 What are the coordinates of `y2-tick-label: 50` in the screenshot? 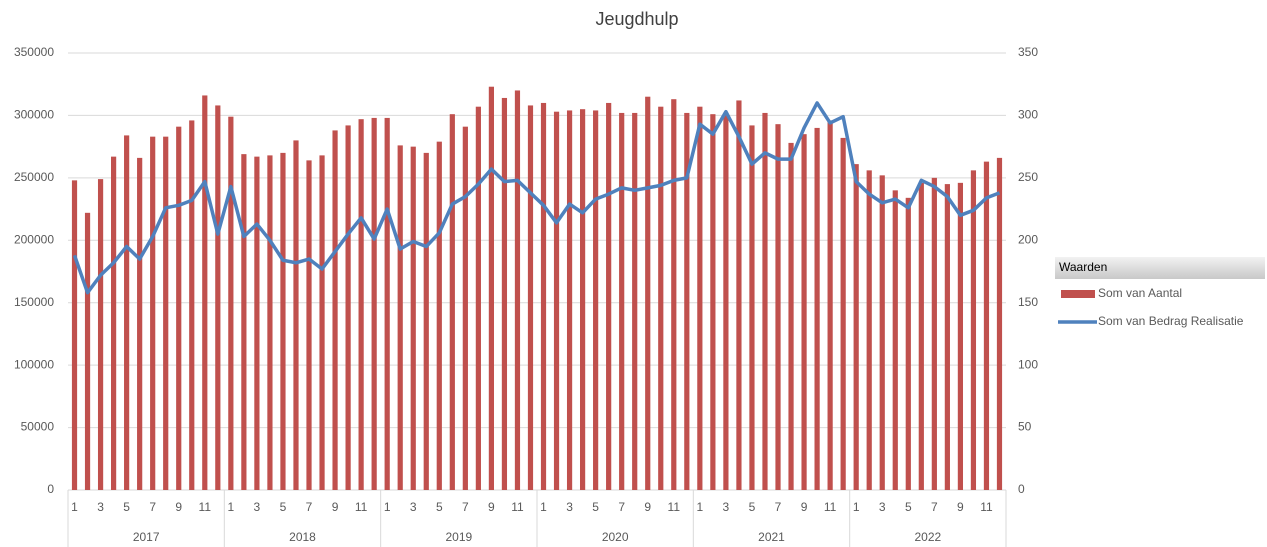 It's located at (1025, 427).